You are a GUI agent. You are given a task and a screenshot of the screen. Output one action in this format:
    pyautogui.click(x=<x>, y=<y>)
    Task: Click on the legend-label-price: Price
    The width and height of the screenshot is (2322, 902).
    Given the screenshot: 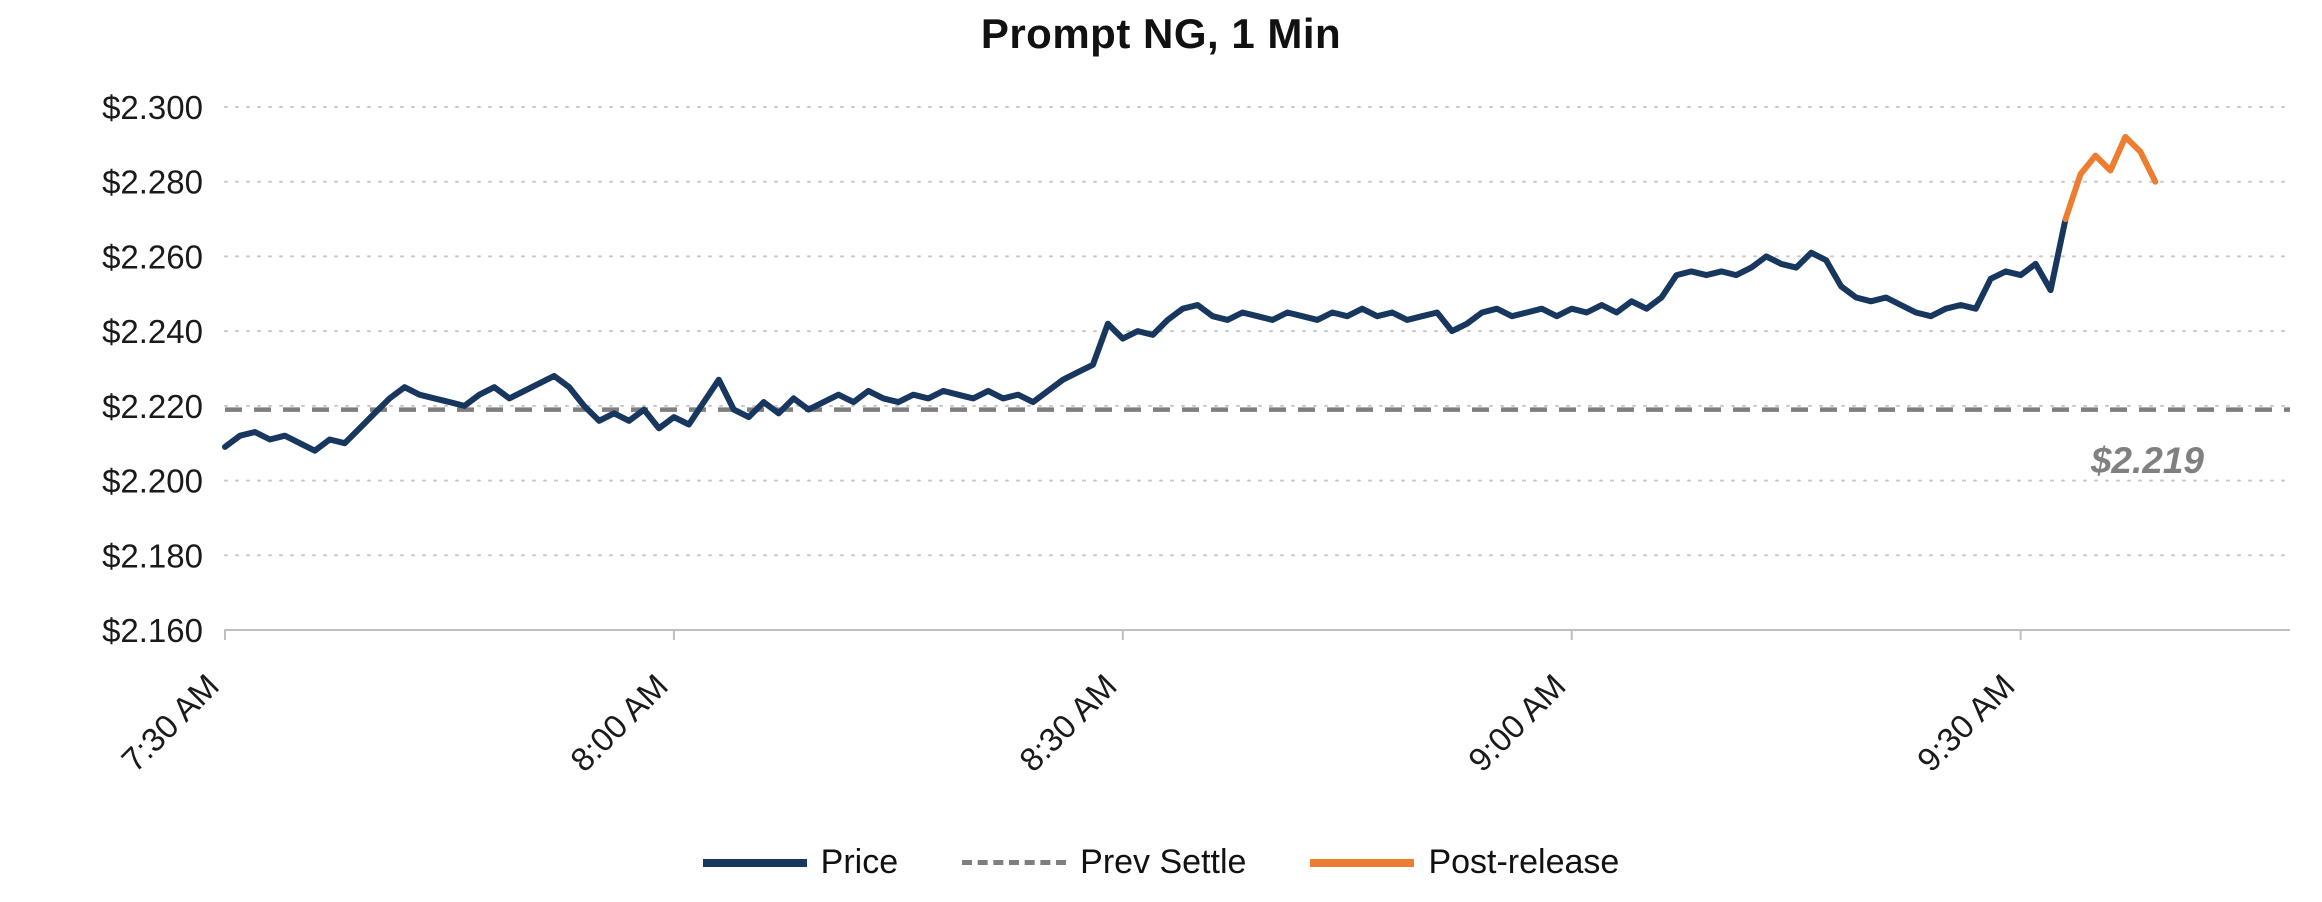 What is the action you would take?
    pyautogui.click(x=859, y=862)
    